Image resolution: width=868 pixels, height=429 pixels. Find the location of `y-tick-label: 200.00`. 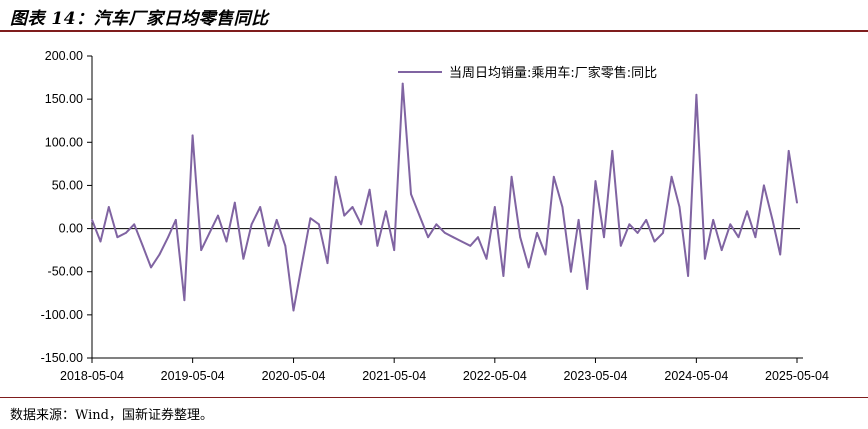

y-tick-label: 200.00 is located at coordinates (64, 56).